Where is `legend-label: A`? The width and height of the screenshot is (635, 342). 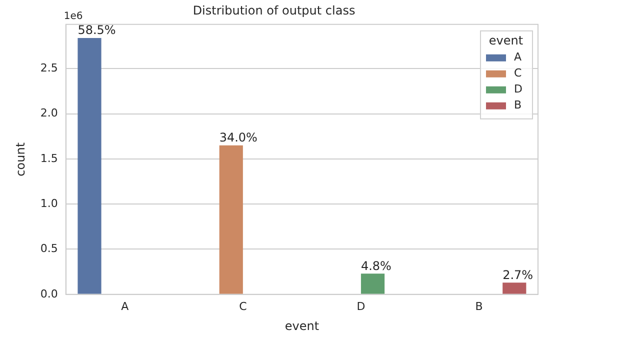
legend-label: A is located at coordinates (518, 57).